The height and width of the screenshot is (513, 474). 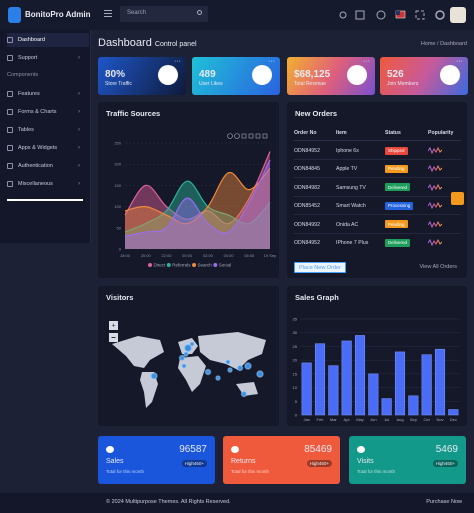 What do you see at coordinates (48, 58) in the screenshot?
I see `sidebar-item: Support ›` at bounding box center [48, 58].